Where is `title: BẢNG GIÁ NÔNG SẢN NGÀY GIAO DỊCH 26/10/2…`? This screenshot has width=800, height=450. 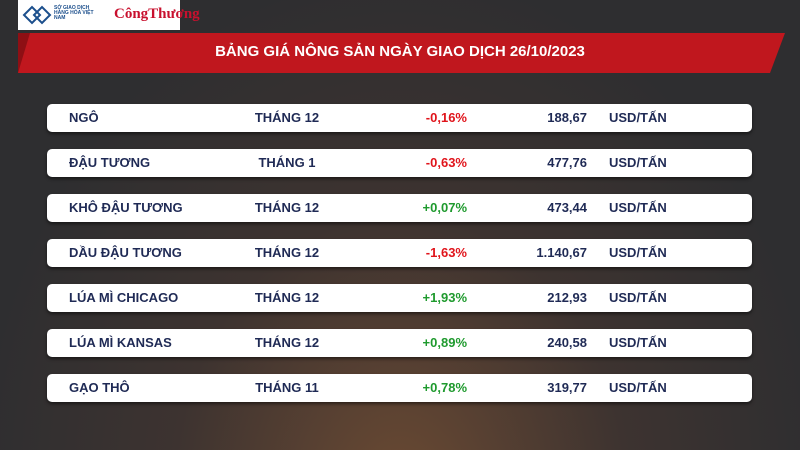
title: BẢNG GIÁ NÔNG SẢN NGÀY GIAO DỊCH 26/10/2… is located at coordinates (400, 51).